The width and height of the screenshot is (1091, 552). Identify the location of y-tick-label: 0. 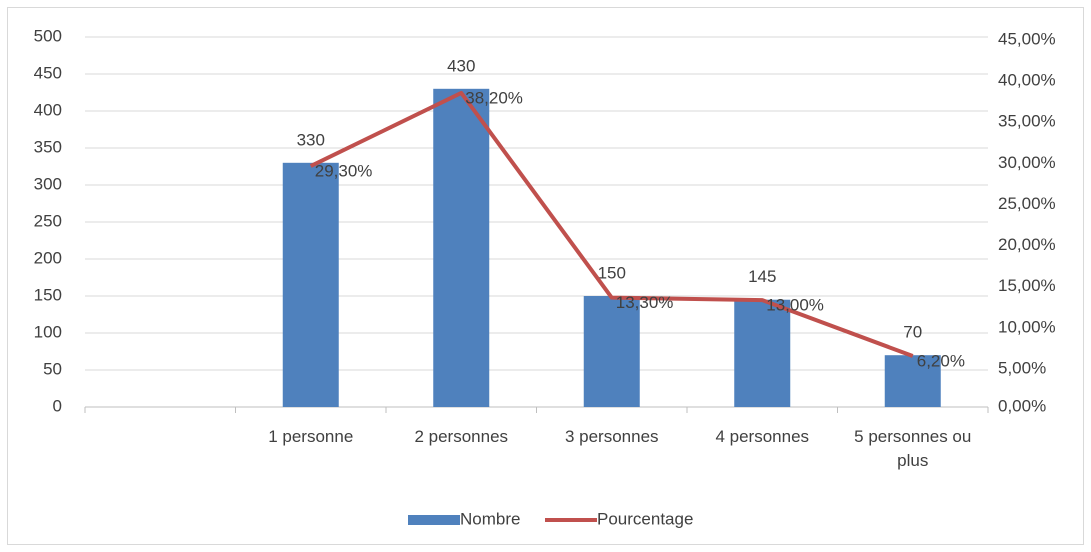
(57, 405).